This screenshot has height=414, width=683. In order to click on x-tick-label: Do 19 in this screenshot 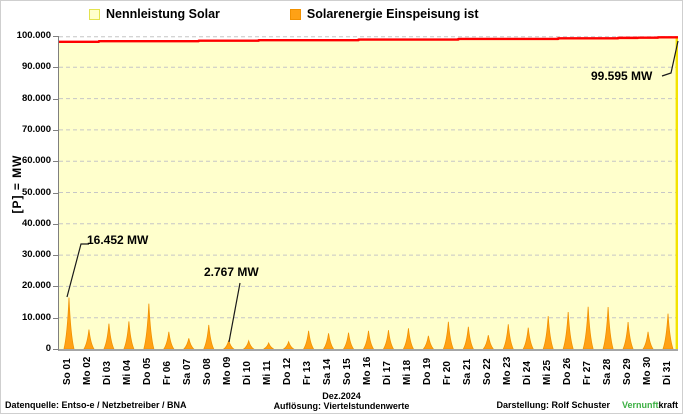, I will do `click(427, 371)`.